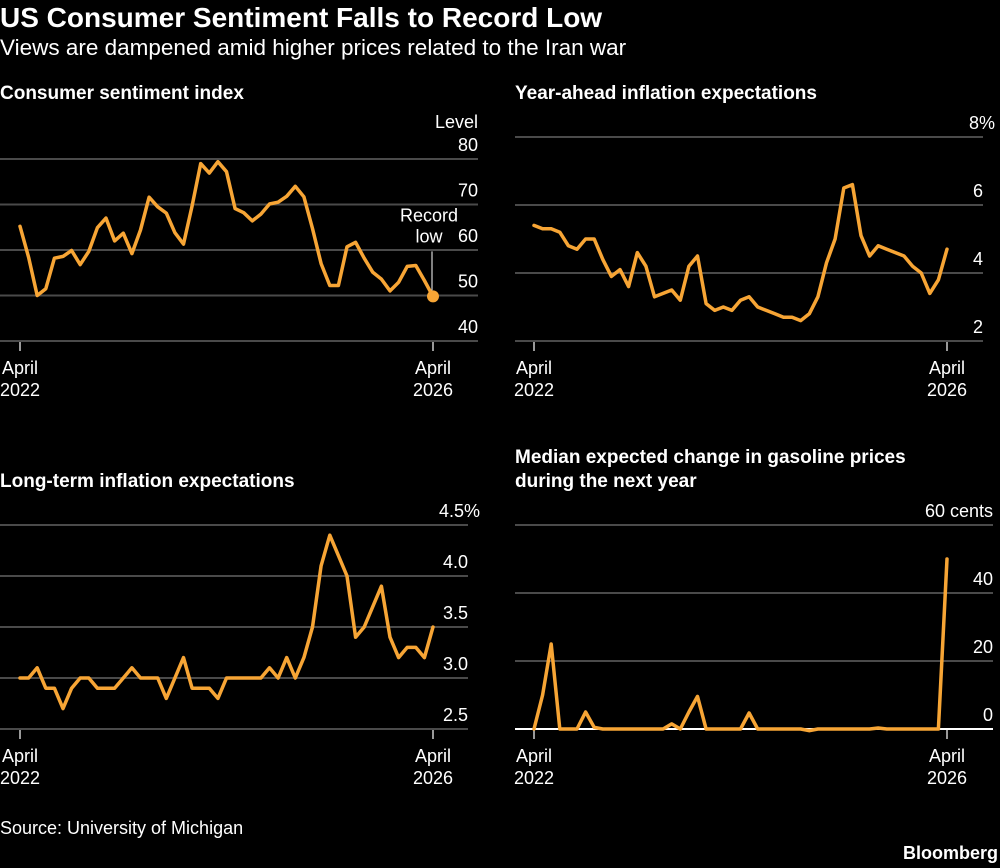 The width and height of the screenshot is (1000, 868). Describe the element at coordinates (950, 853) in the screenshot. I see `bloomberg-logo: Bloomberg` at that location.